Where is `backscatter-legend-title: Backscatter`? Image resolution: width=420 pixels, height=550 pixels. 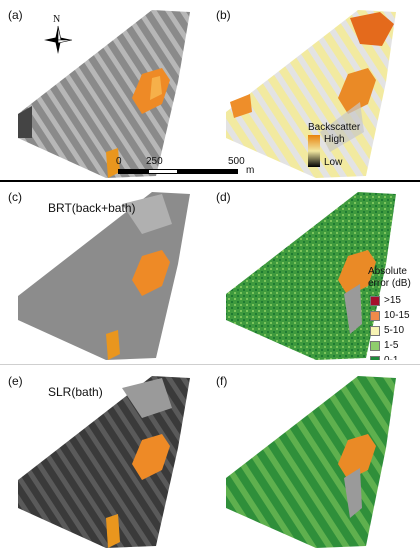 backscatter-legend-title: Backscatter is located at coordinates (334, 127).